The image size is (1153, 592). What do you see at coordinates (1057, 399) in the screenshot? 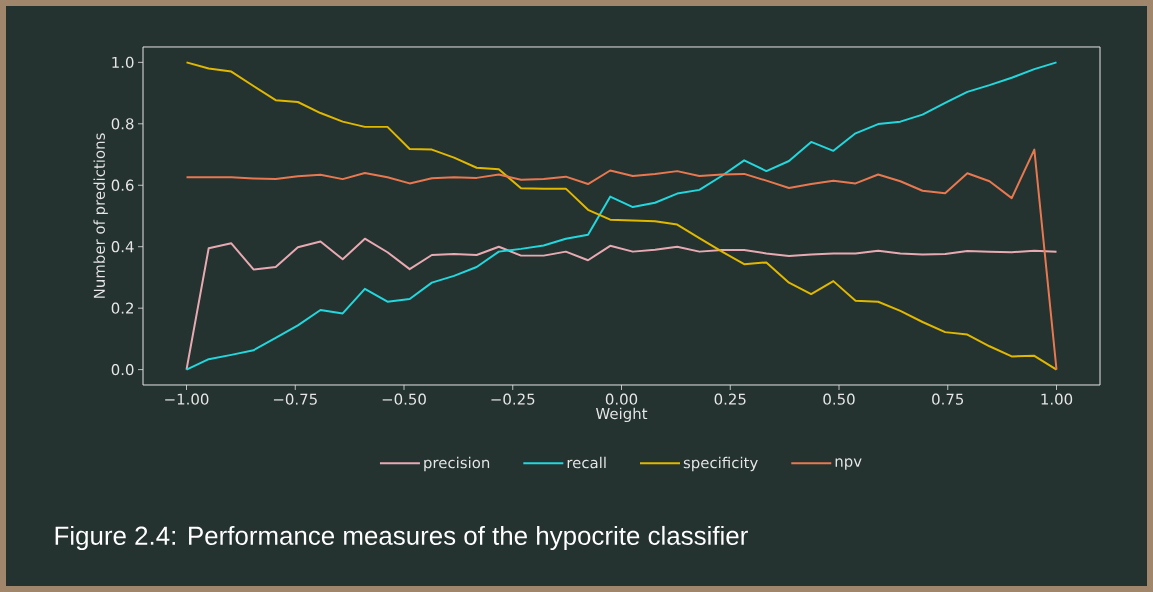
I see `x-tick-label: 1.00` at bounding box center [1057, 399].